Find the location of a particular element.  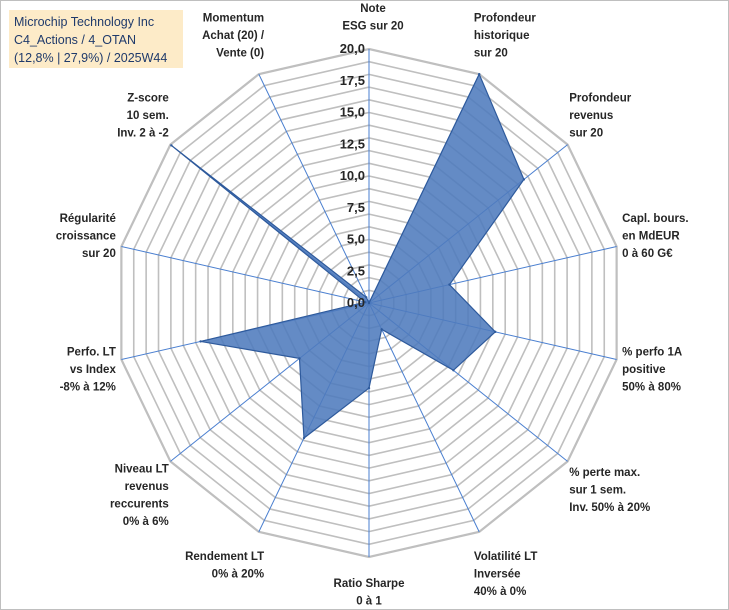

axis-label-line: positive is located at coordinates (643, 370).